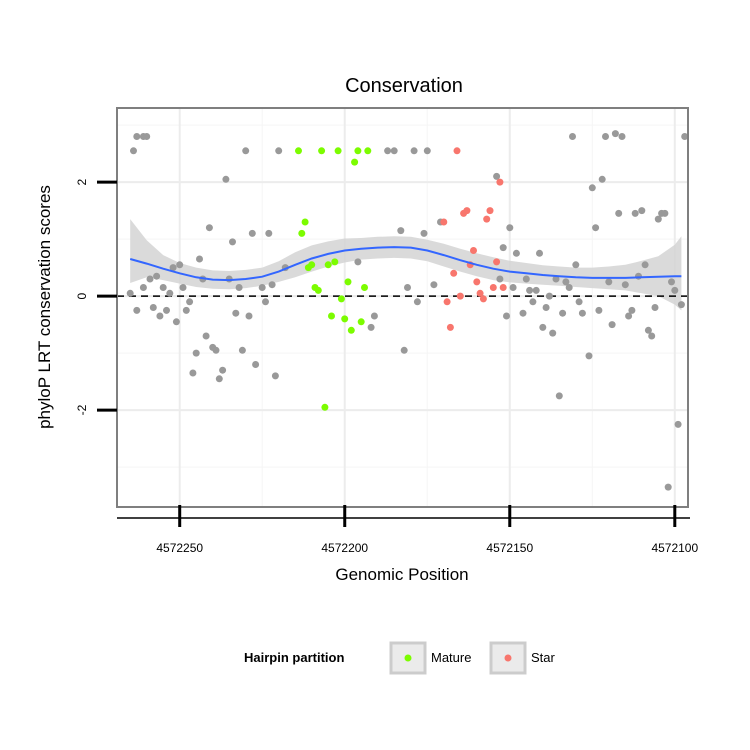 The height and width of the screenshot is (750, 750). I want to click on x-tick-label: 4572250, so click(179, 548).